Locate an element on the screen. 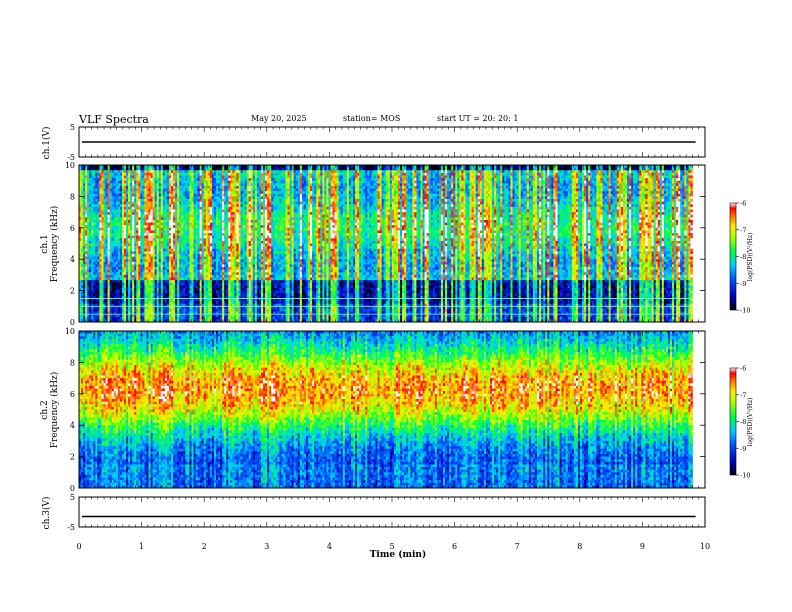 This screenshot has width=792, height=612. x-tick-label: 0 is located at coordinates (78, 546).